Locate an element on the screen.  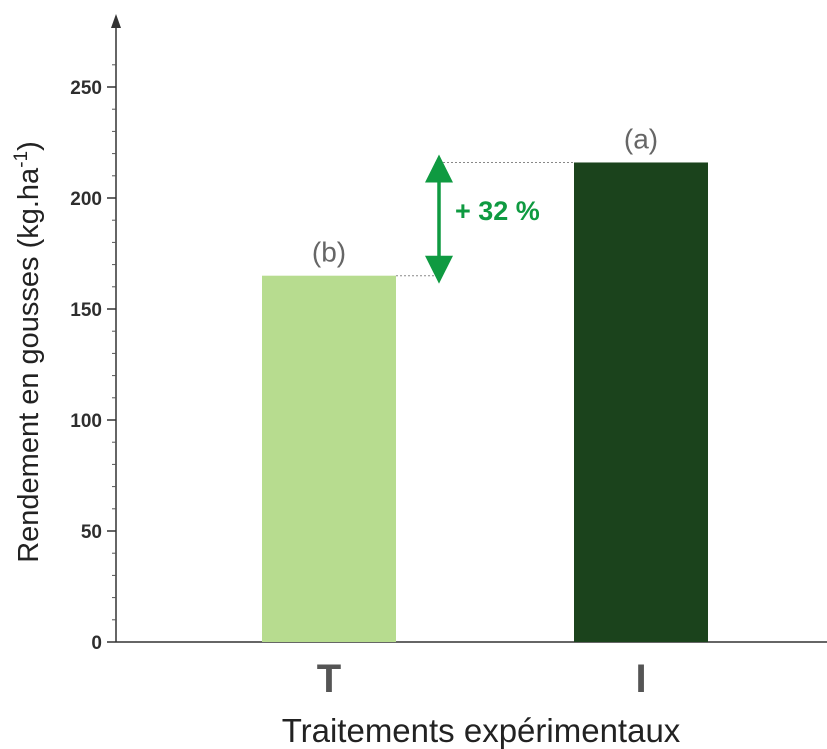
significance-label: (a) is located at coordinates (641, 138).